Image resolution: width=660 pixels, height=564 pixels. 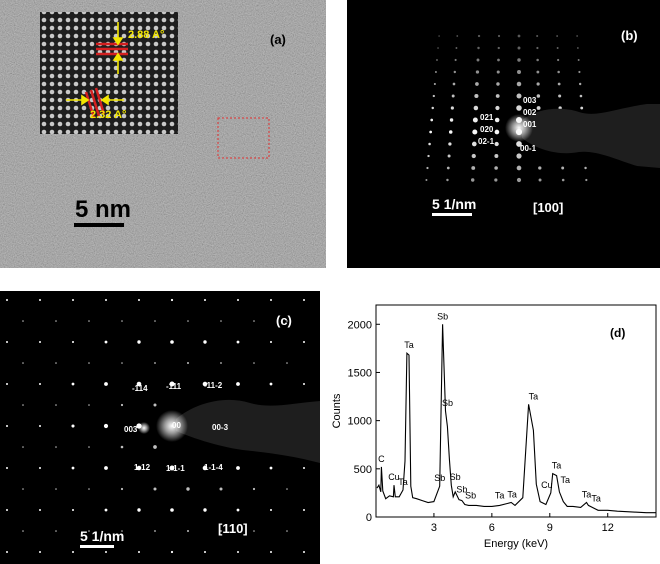 What do you see at coordinates (394, 477) in the screenshot?
I see `peak-label: Cu` at bounding box center [394, 477].